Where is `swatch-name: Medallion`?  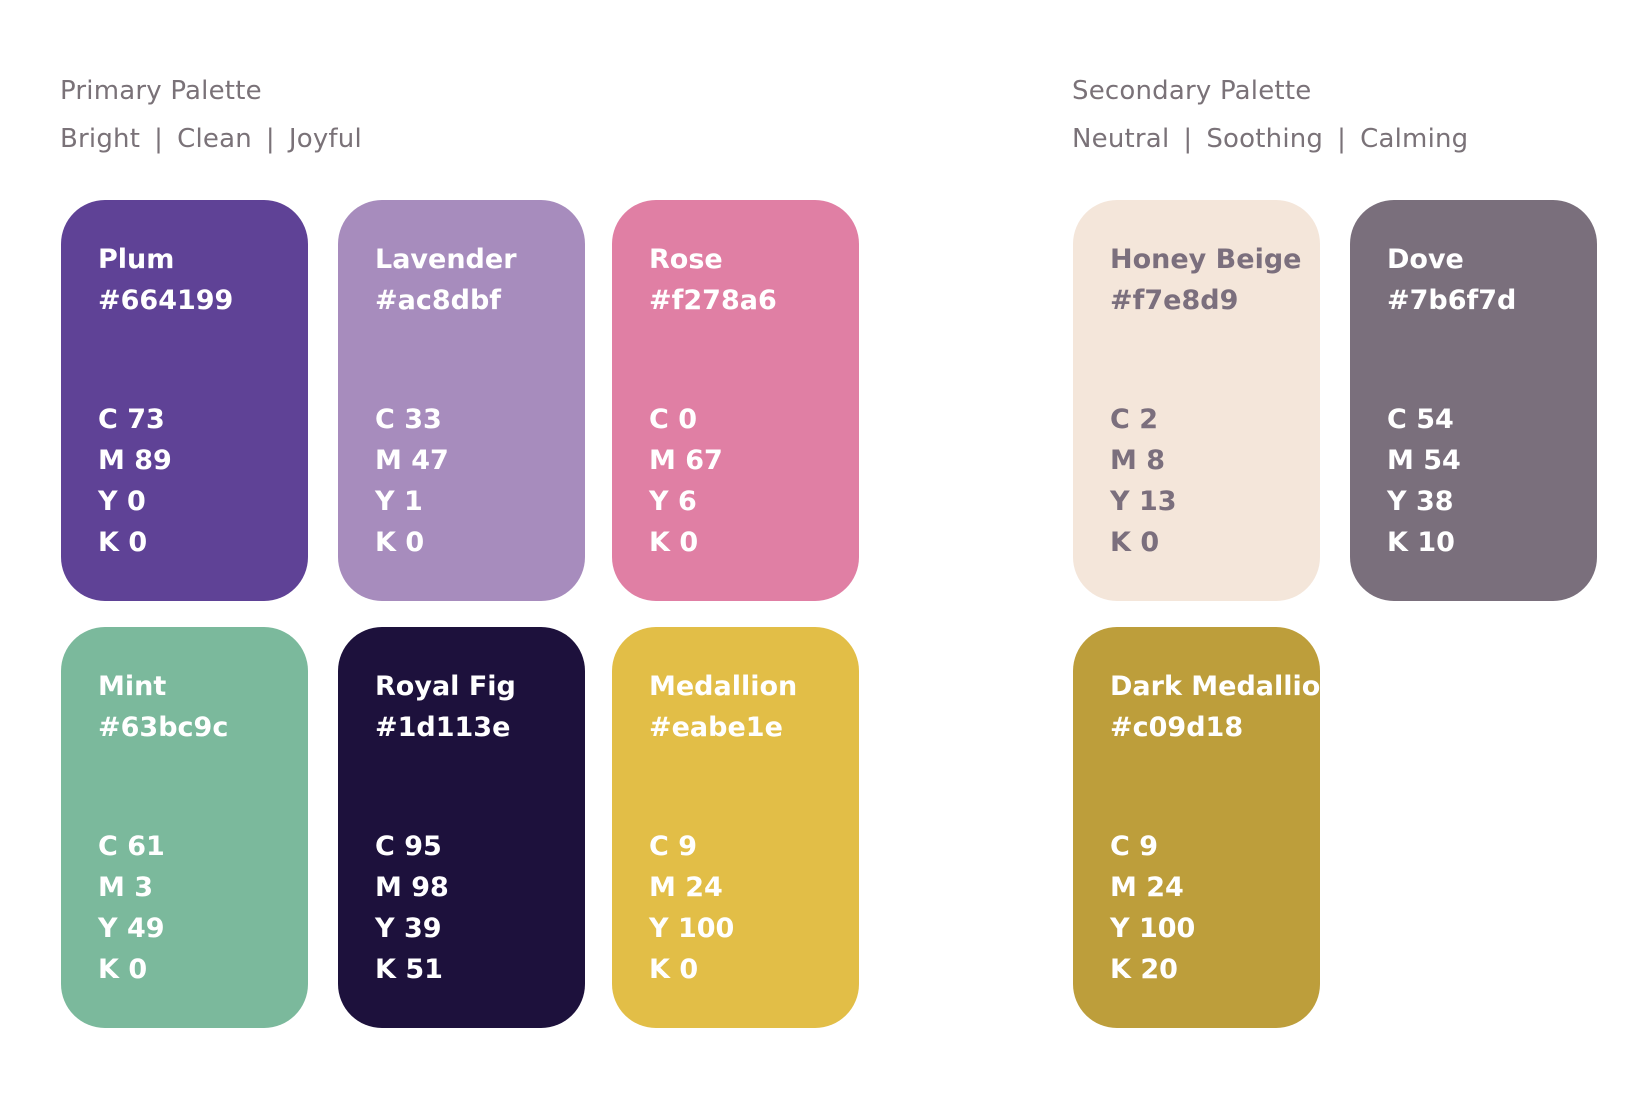
swatch-name: Medallion is located at coordinates (723, 686).